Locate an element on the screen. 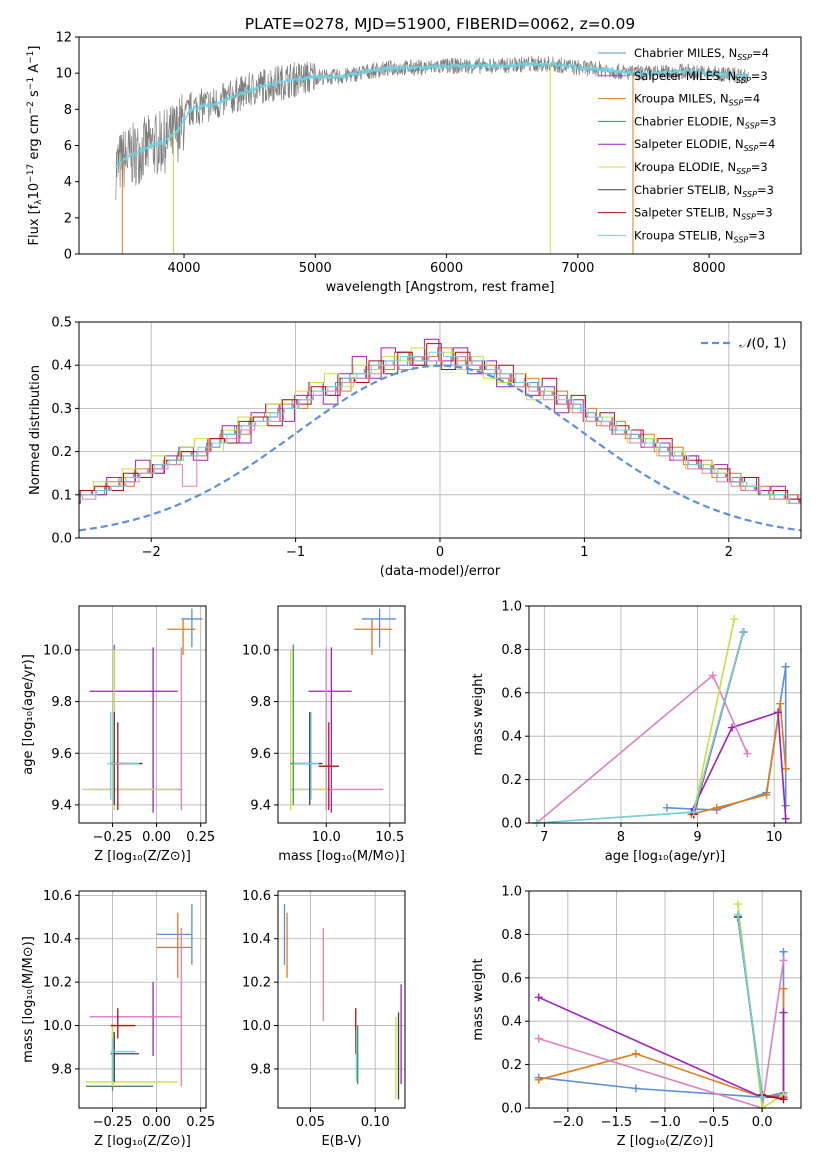 This screenshot has height=1170, width=819. normal-legend-label: 𝒩(0, 1) is located at coordinates (762, 344).